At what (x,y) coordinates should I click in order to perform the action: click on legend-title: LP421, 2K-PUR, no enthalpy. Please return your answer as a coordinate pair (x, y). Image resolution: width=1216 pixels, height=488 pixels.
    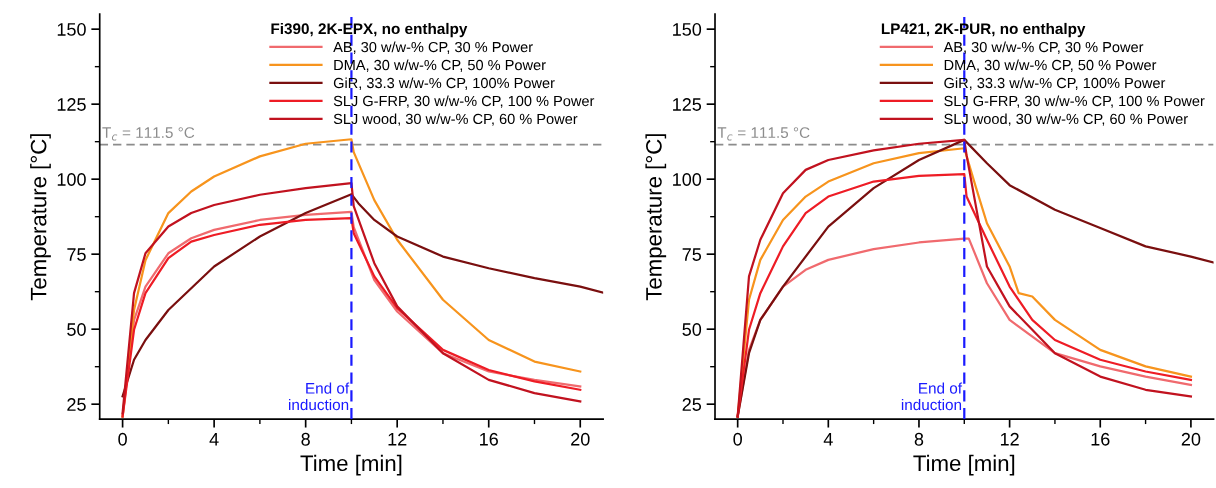
    Looking at the image, I should click on (983, 30).